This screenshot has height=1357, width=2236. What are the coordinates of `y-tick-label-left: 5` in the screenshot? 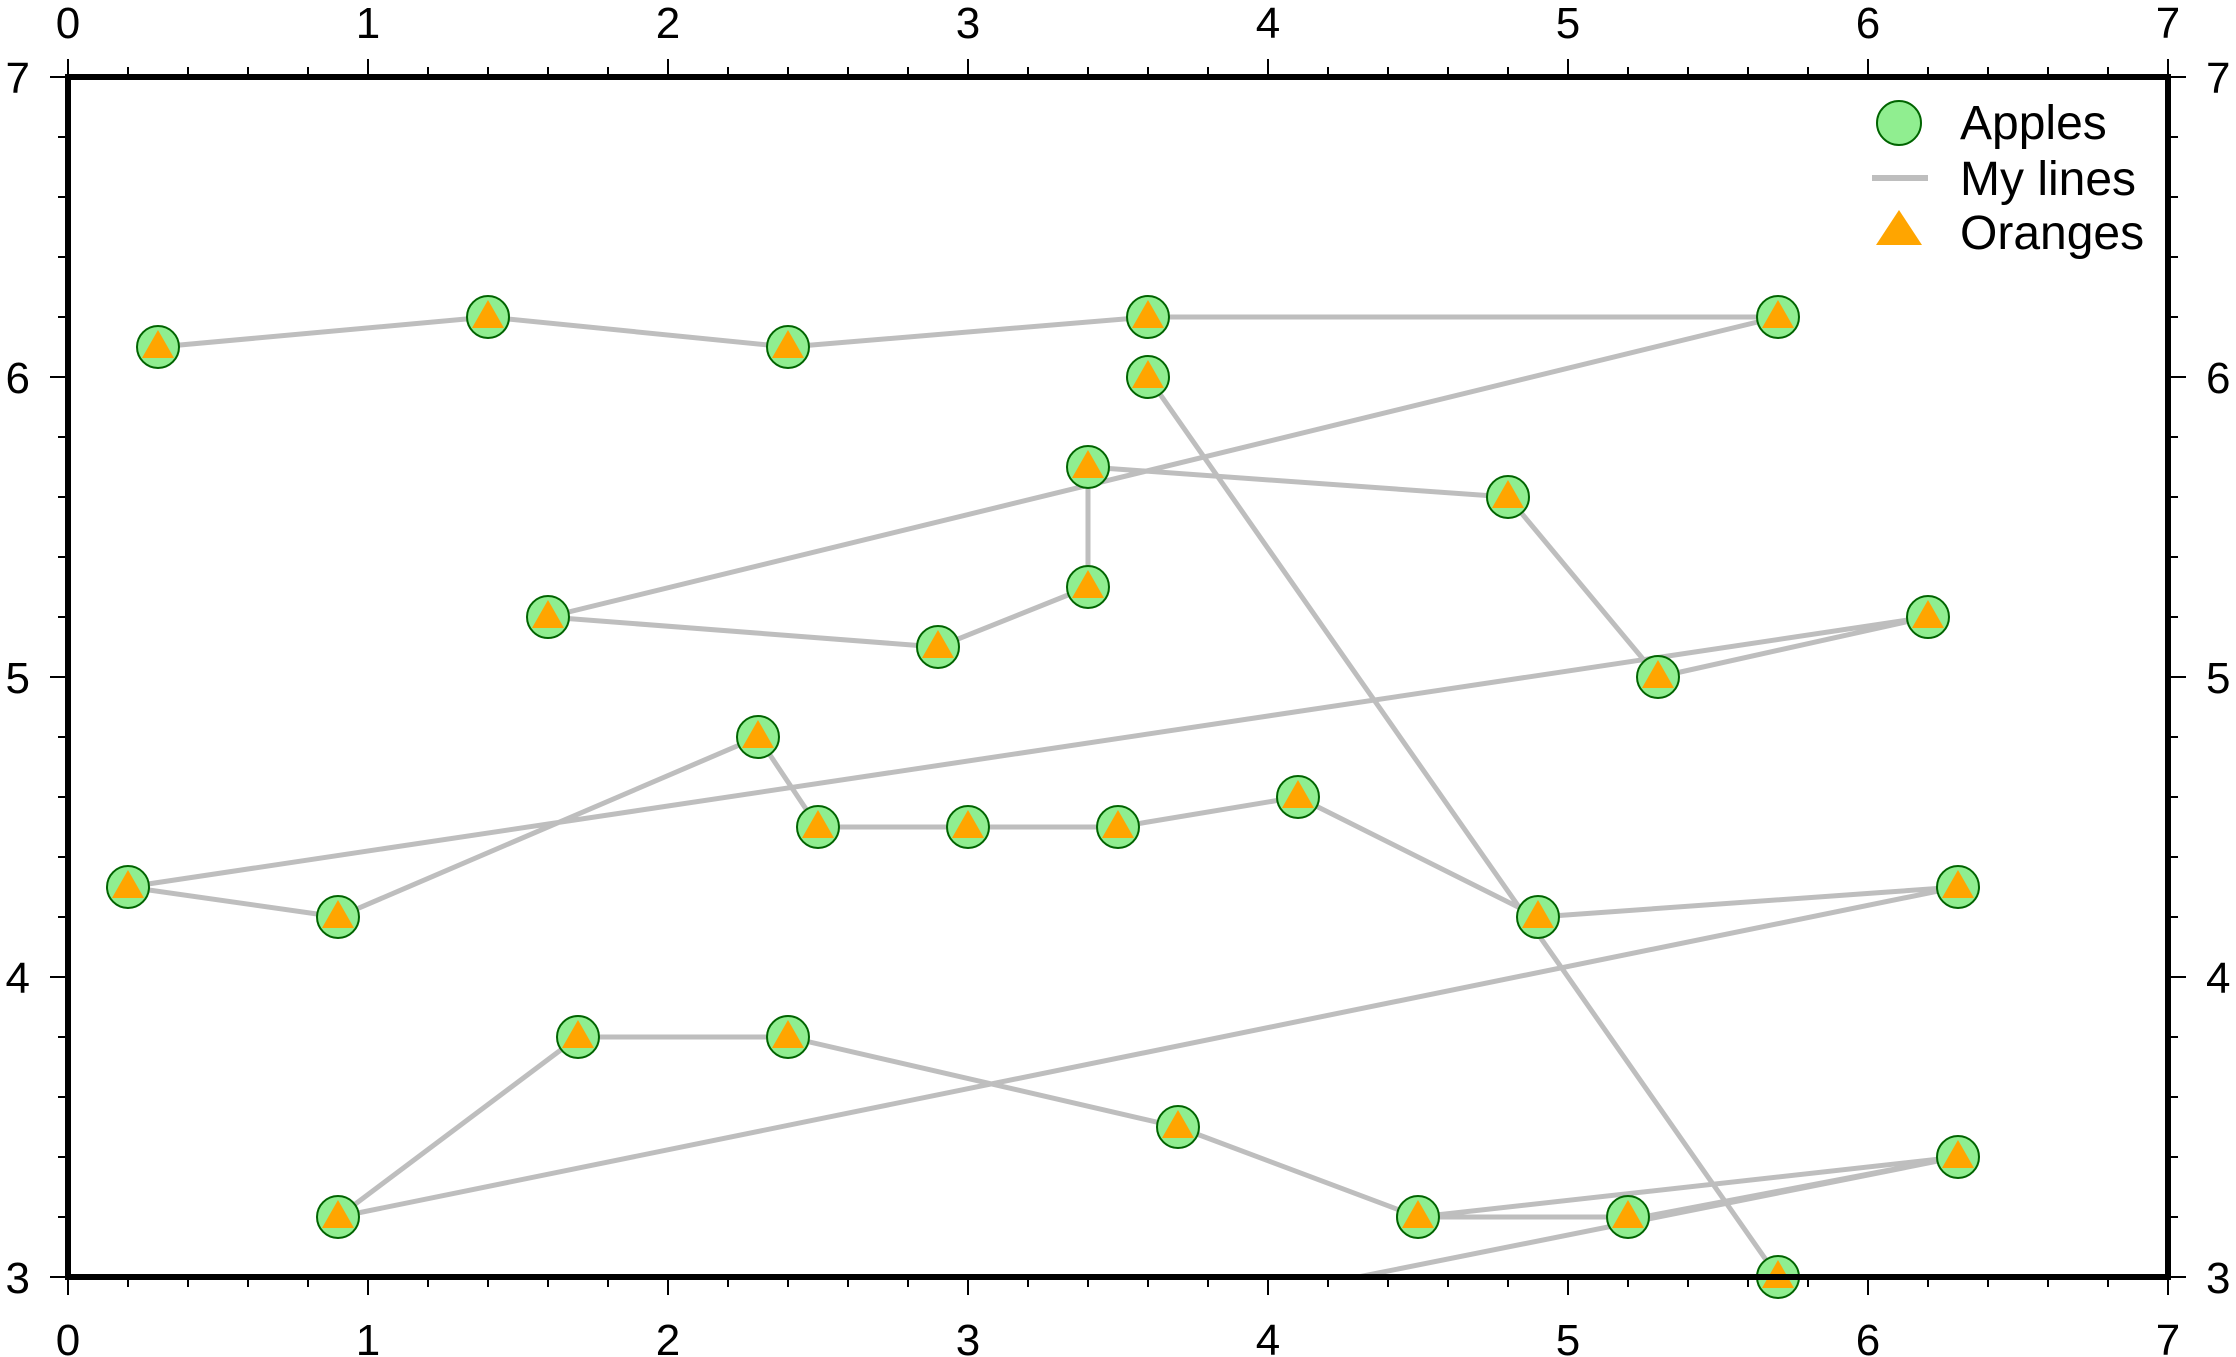 It's located at (18, 678).